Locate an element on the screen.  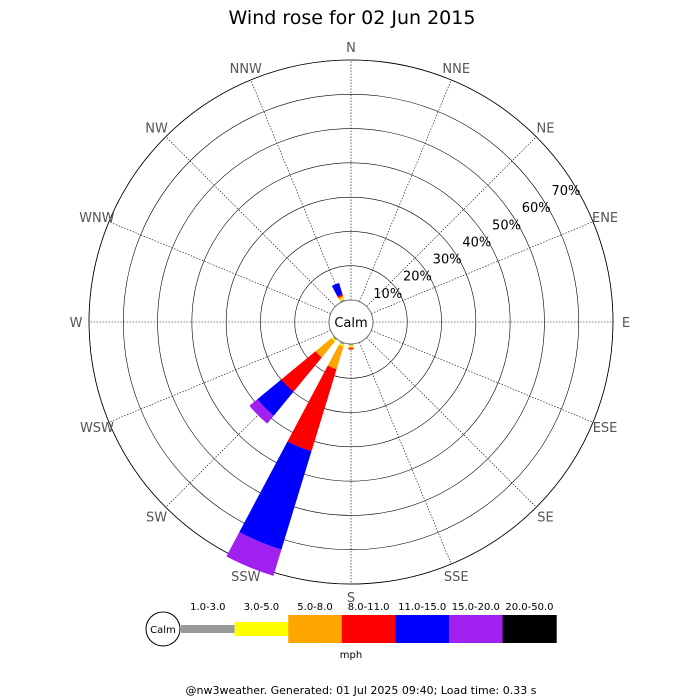
direction-label-wsw: WSW is located at coordinates (97, 428).